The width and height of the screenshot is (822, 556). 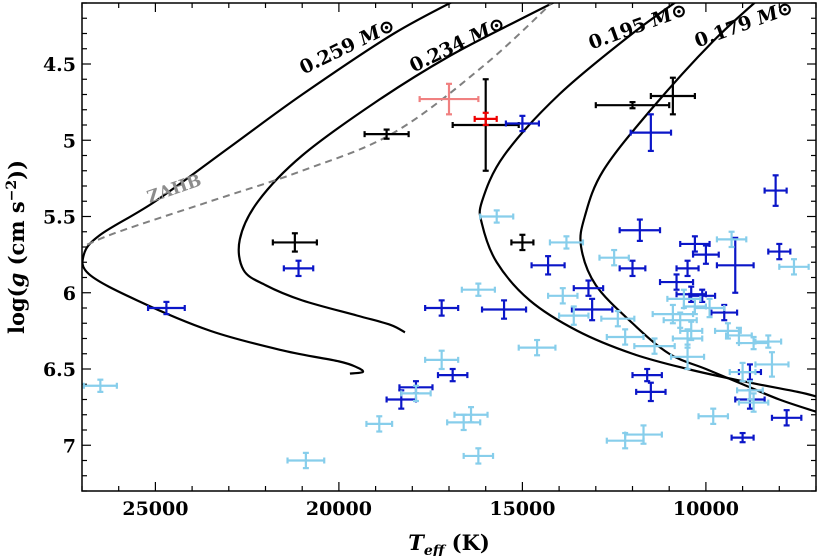 I want to click on x-axis-title-main: T, so click(x=416, y=542).